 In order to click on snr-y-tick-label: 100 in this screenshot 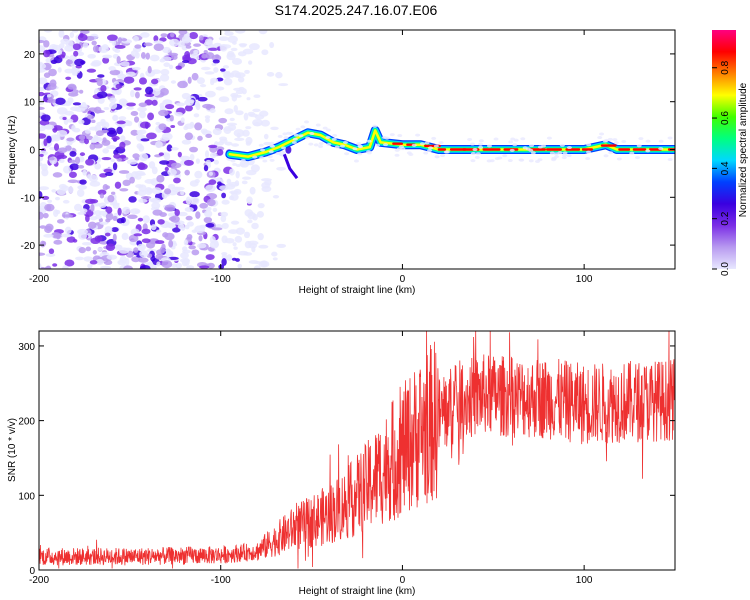, I will do `click(26, 496)`.